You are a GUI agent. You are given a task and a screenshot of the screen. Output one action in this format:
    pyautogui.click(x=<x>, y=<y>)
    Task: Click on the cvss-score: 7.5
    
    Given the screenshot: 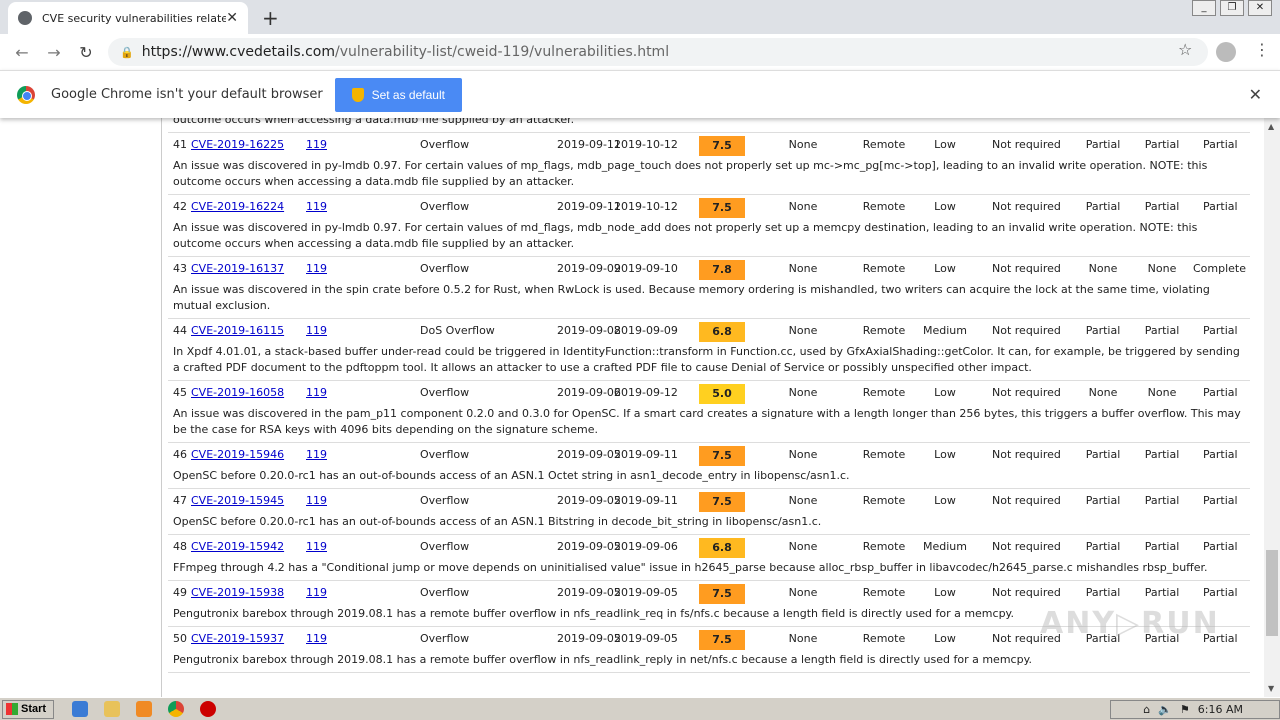 What is the action you would take?
    pyautogui.click(x=722, y=640)
    